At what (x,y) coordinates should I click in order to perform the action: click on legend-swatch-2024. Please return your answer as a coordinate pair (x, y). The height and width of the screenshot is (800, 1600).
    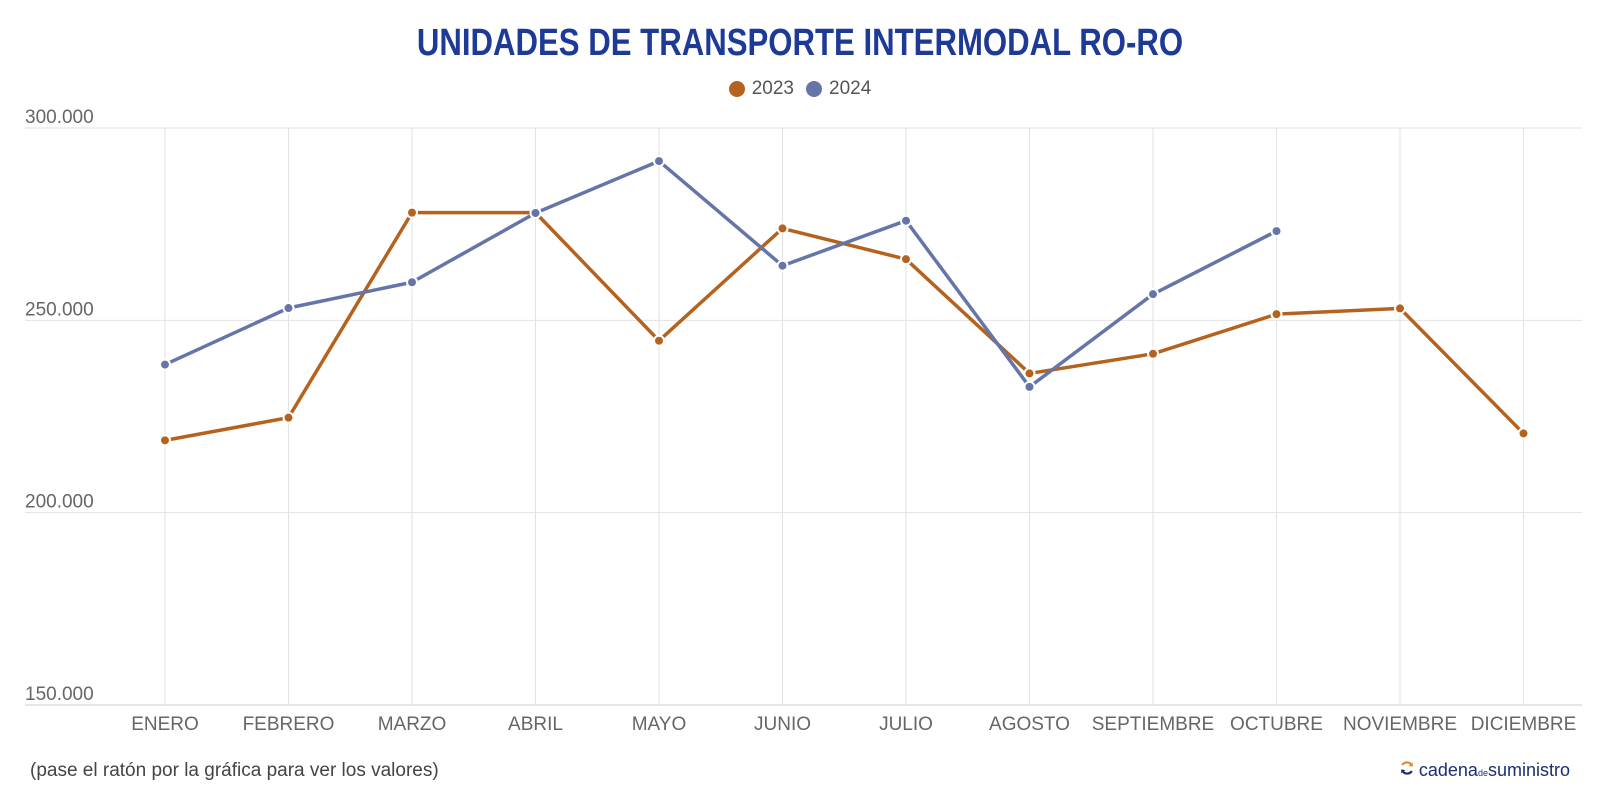
    Looking at the image, I should click on (814, 89).